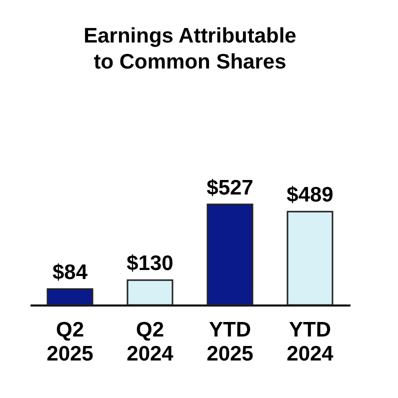 Image resolution: width=398 pixels, height=398 pixels. What do you see at coordinates (190, 49) in the screenshot?
I see `chart-title: Earnings Attributable to Common Shares` at bounding box center [190, 49].